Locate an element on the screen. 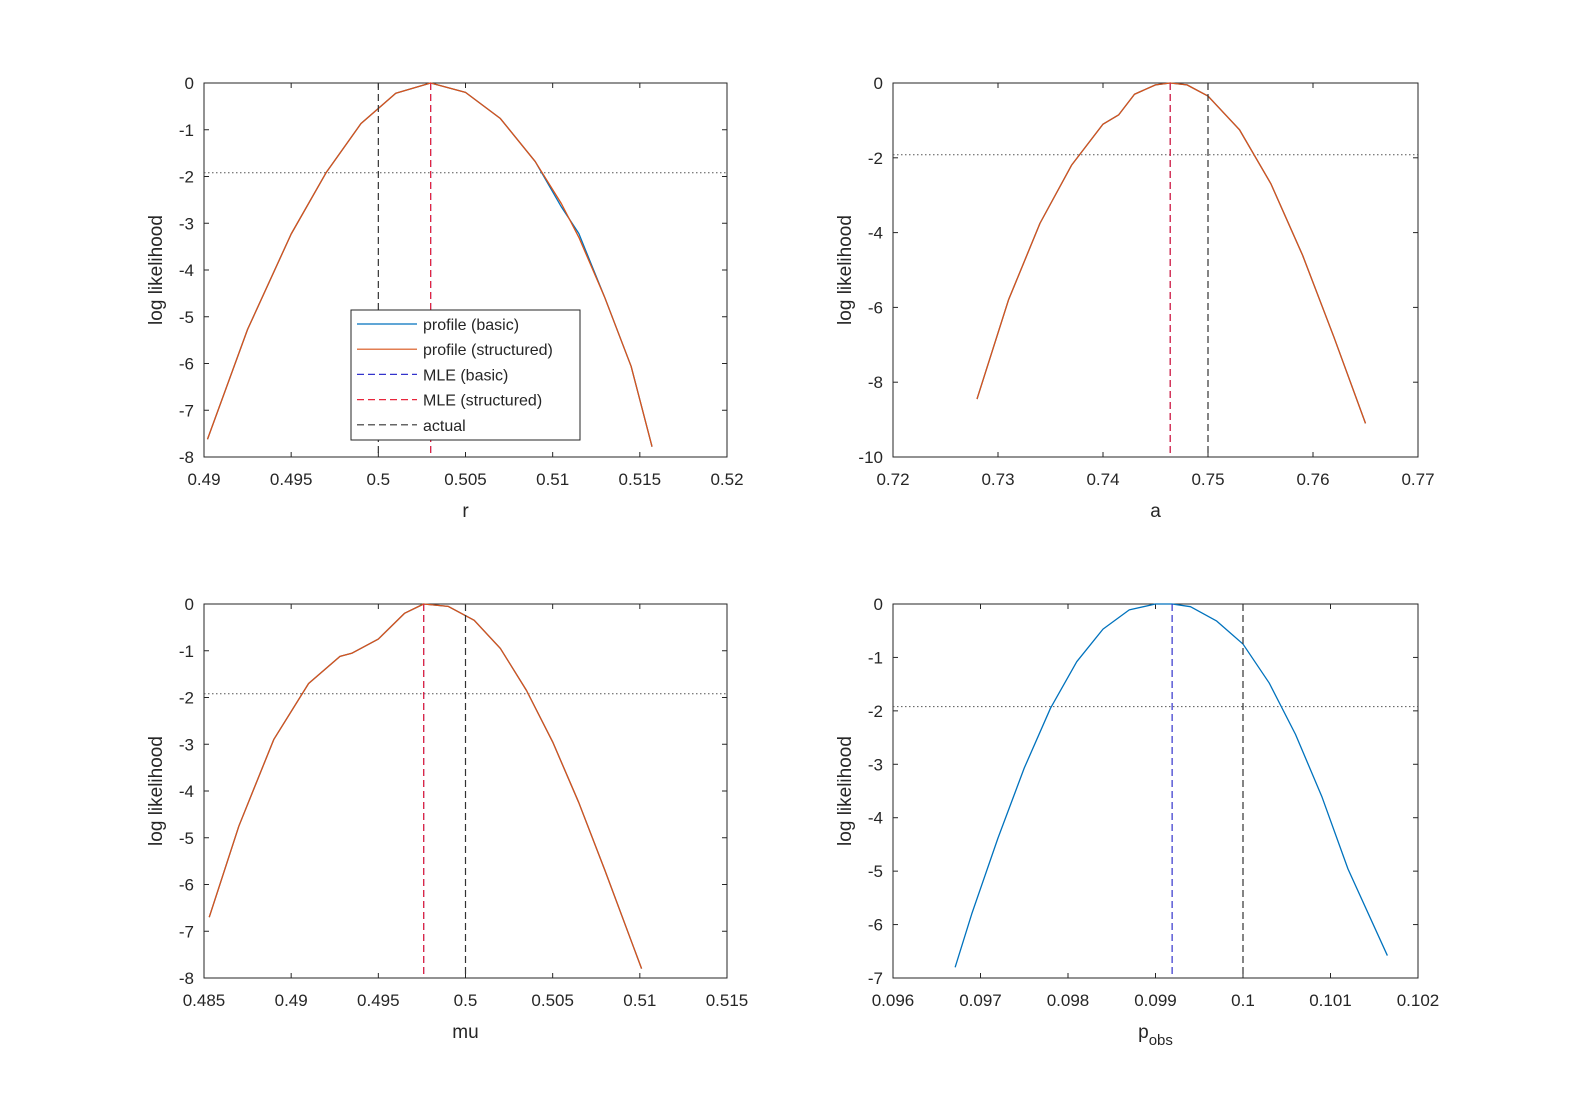  legend-label: profile (structured) is located at coordinates (488, 350).